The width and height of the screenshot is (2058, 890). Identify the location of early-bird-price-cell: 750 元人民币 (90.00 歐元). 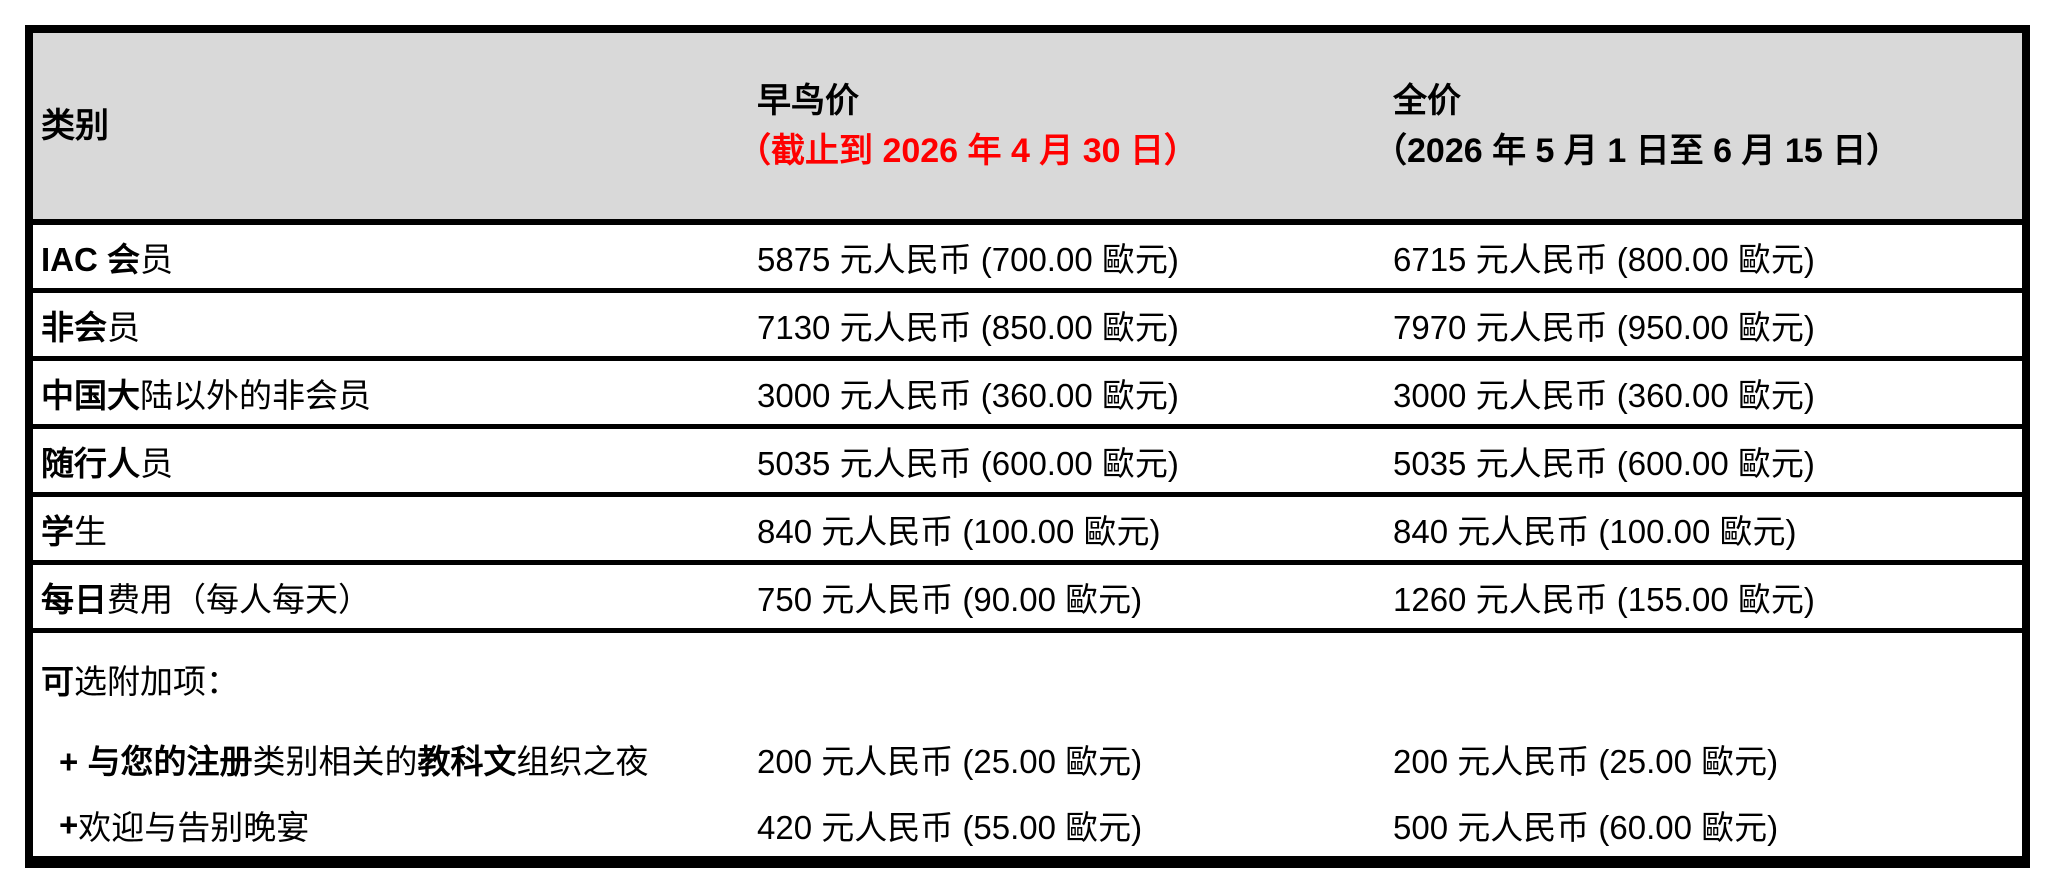
(1055, 596).